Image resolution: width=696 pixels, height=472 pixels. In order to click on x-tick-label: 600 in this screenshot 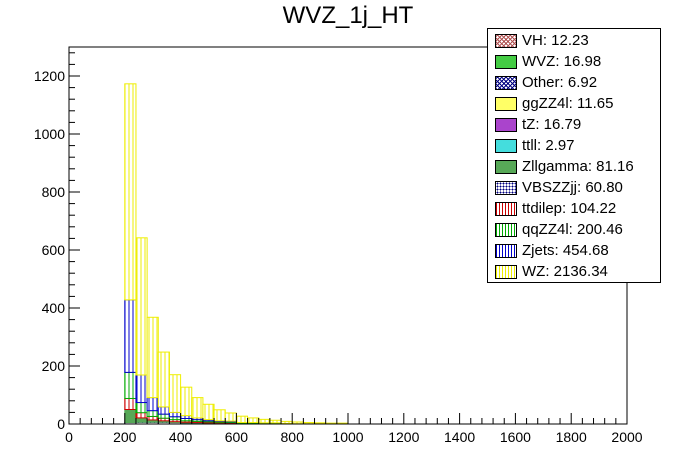, I will do `click(237, 437)`.